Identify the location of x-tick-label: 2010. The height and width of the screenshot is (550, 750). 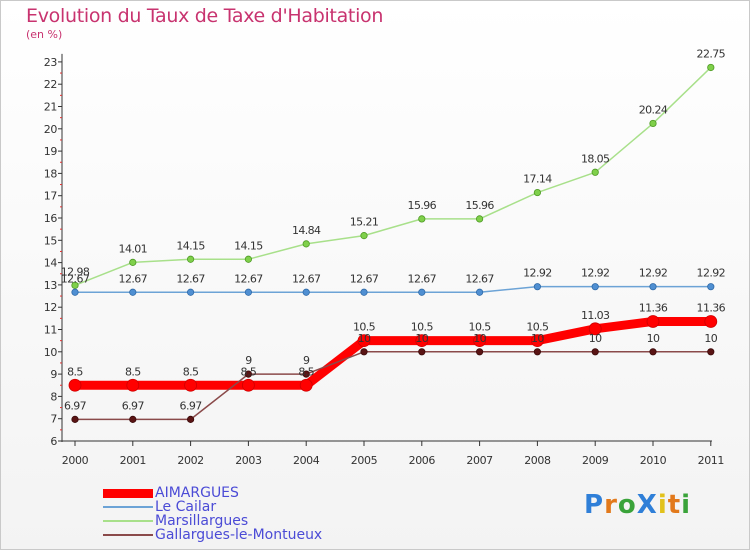
(653, 460).